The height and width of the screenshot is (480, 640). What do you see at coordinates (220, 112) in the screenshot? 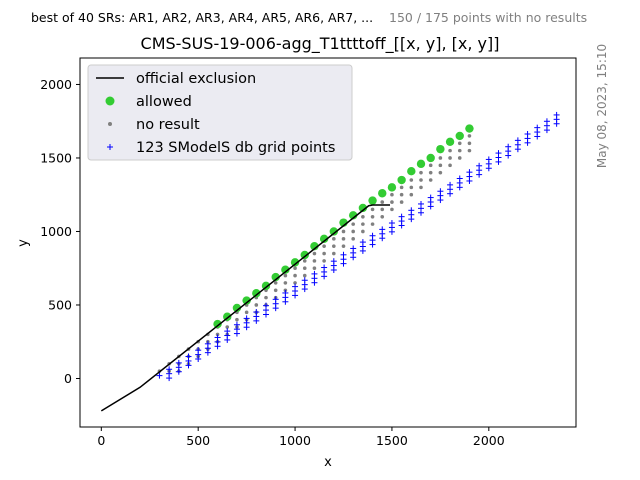
I see `legend-box` at bounding box center [220, 112].